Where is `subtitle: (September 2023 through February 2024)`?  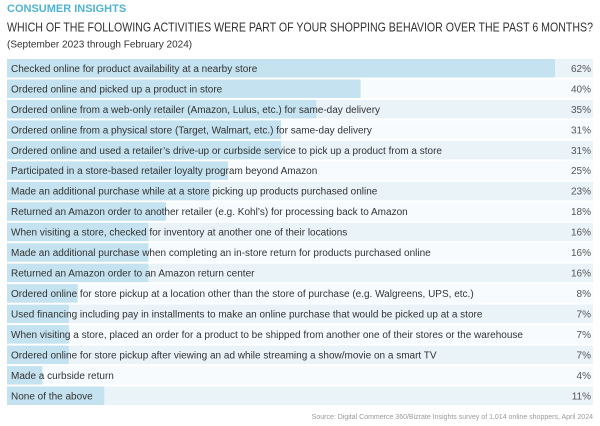
subtitle: (September 2023 through February 2024) is located at coordinates (99, 45).